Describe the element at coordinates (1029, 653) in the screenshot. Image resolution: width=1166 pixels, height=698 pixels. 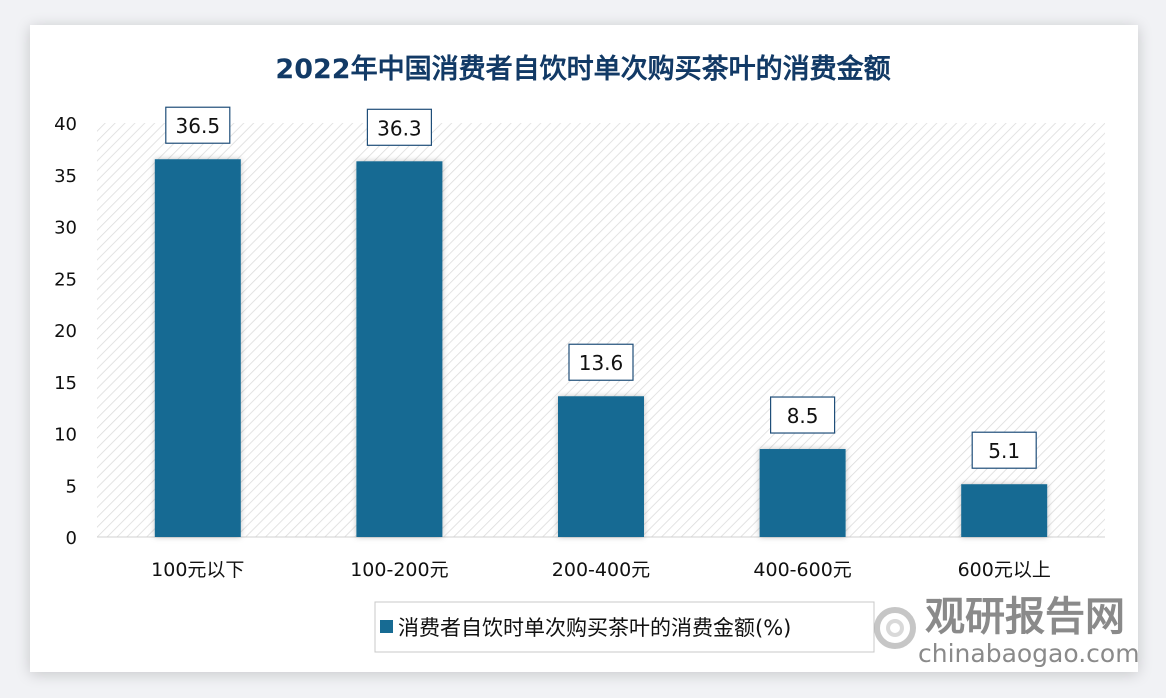
I see `watermark-en: chinabaogao.com` at that location.